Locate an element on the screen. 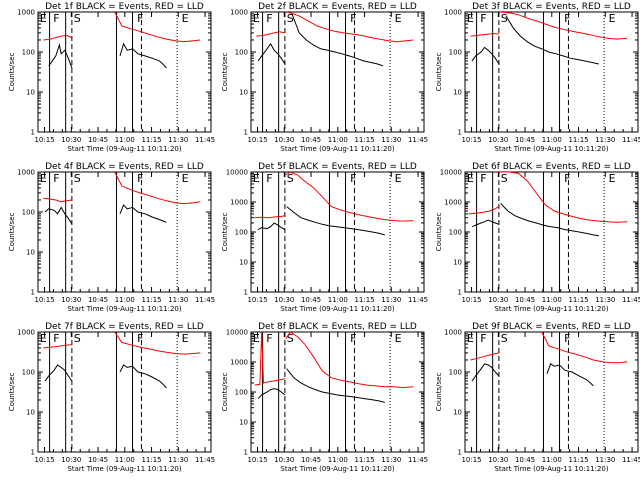  chart-title: Det 2f BLACK = Events, RED = LLD is located at coordinates (337, 7).